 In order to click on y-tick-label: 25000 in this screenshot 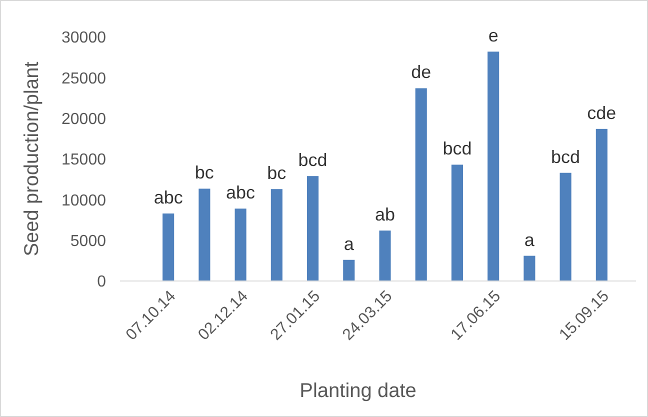, I will do `click(84, 79)`.